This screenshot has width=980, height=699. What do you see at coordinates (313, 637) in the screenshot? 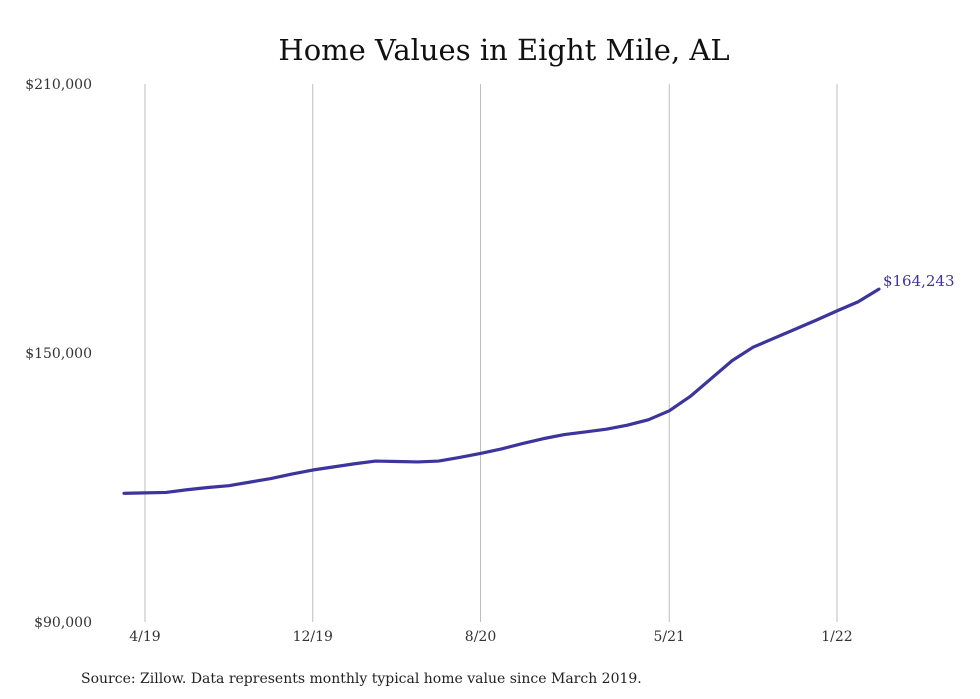
I see `x-tick-label: 12/19` at bounding box center [313, 637].